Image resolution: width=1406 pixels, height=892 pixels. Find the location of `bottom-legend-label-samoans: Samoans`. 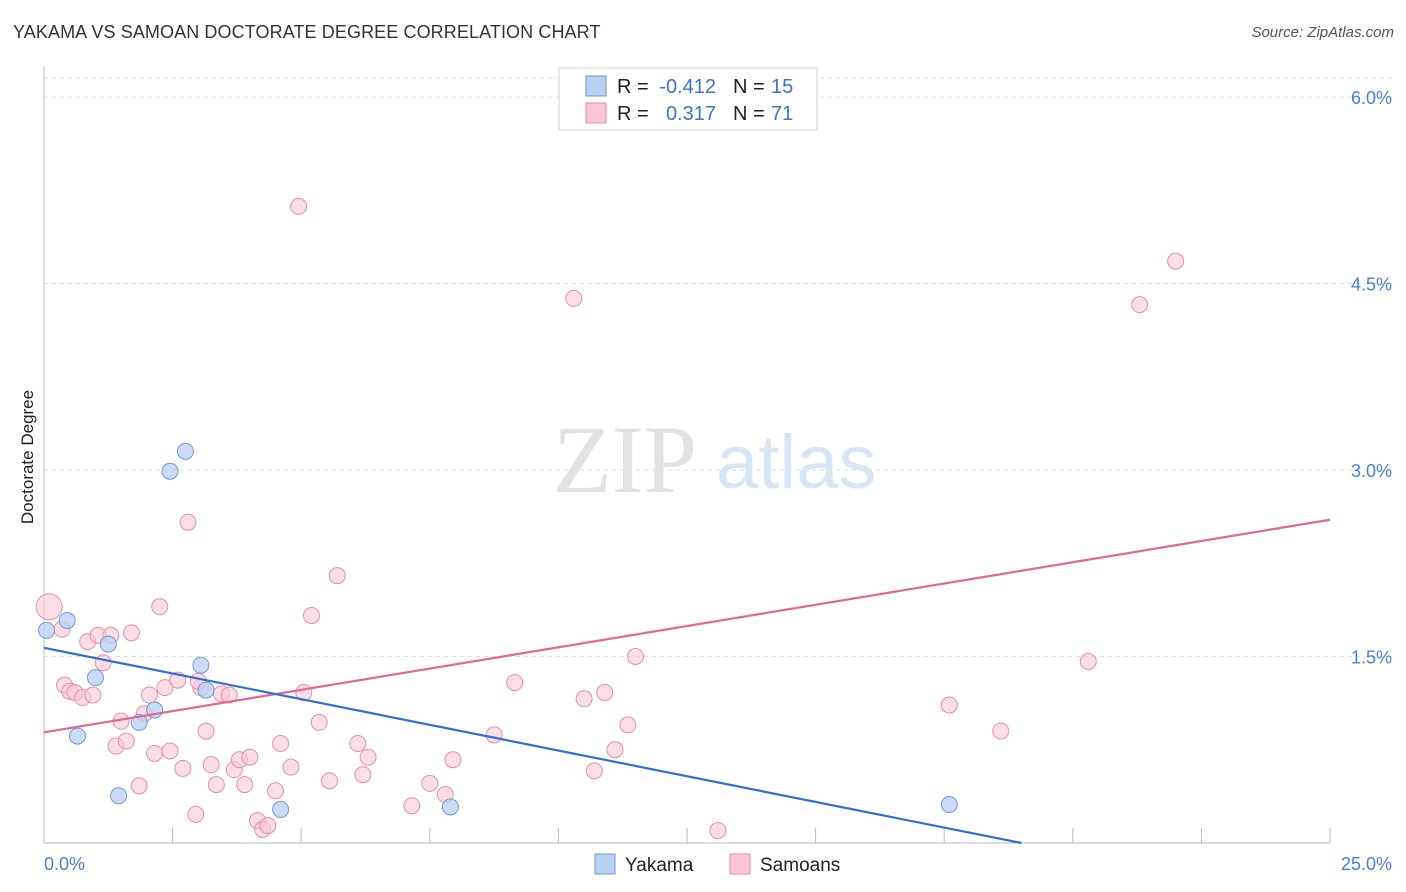

bottom-legend-label-samoans: Samoans is located at coordinates (800, 865).